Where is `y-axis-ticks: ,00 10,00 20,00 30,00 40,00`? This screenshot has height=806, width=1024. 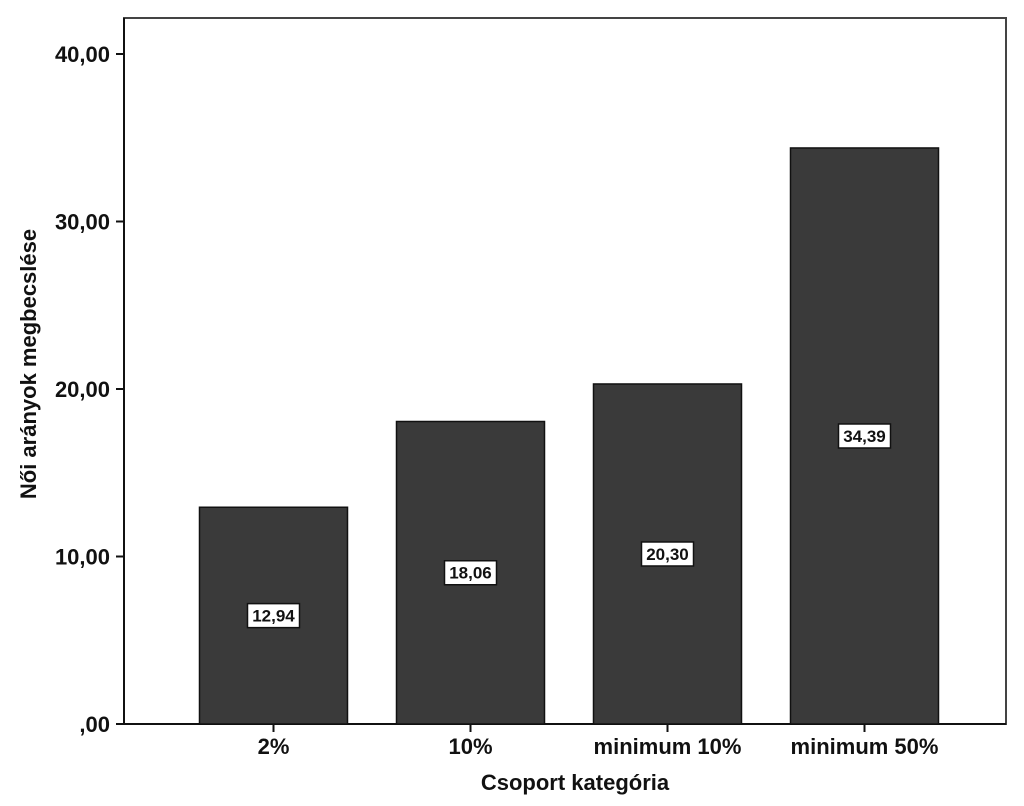
y-axis-ticks: ,00 10,00 20,00 30,00 40,00 is located at coordinates (89, 389).